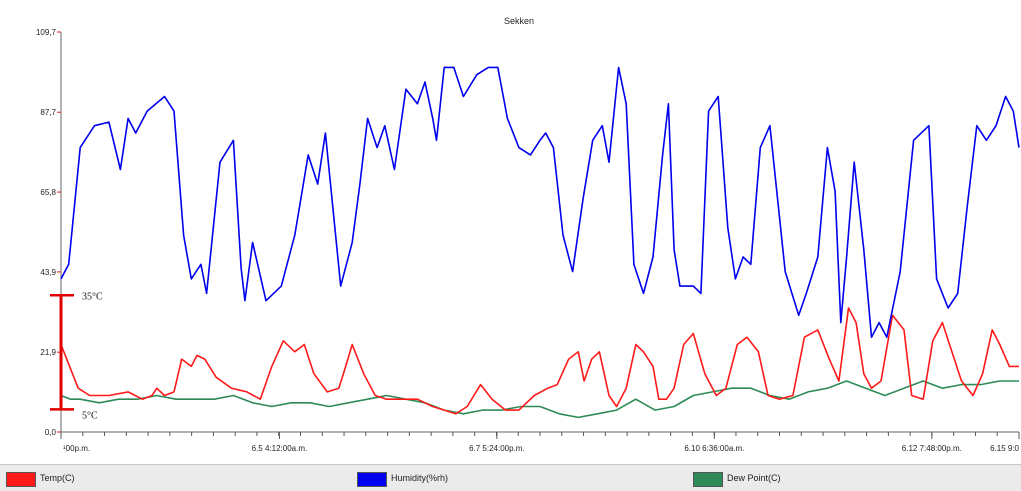 This screenshot has height=491, width=1021. Describe the element at coordinates (48, 112) in the screenshot. I see `y-tick-label: 87,7` at that location.